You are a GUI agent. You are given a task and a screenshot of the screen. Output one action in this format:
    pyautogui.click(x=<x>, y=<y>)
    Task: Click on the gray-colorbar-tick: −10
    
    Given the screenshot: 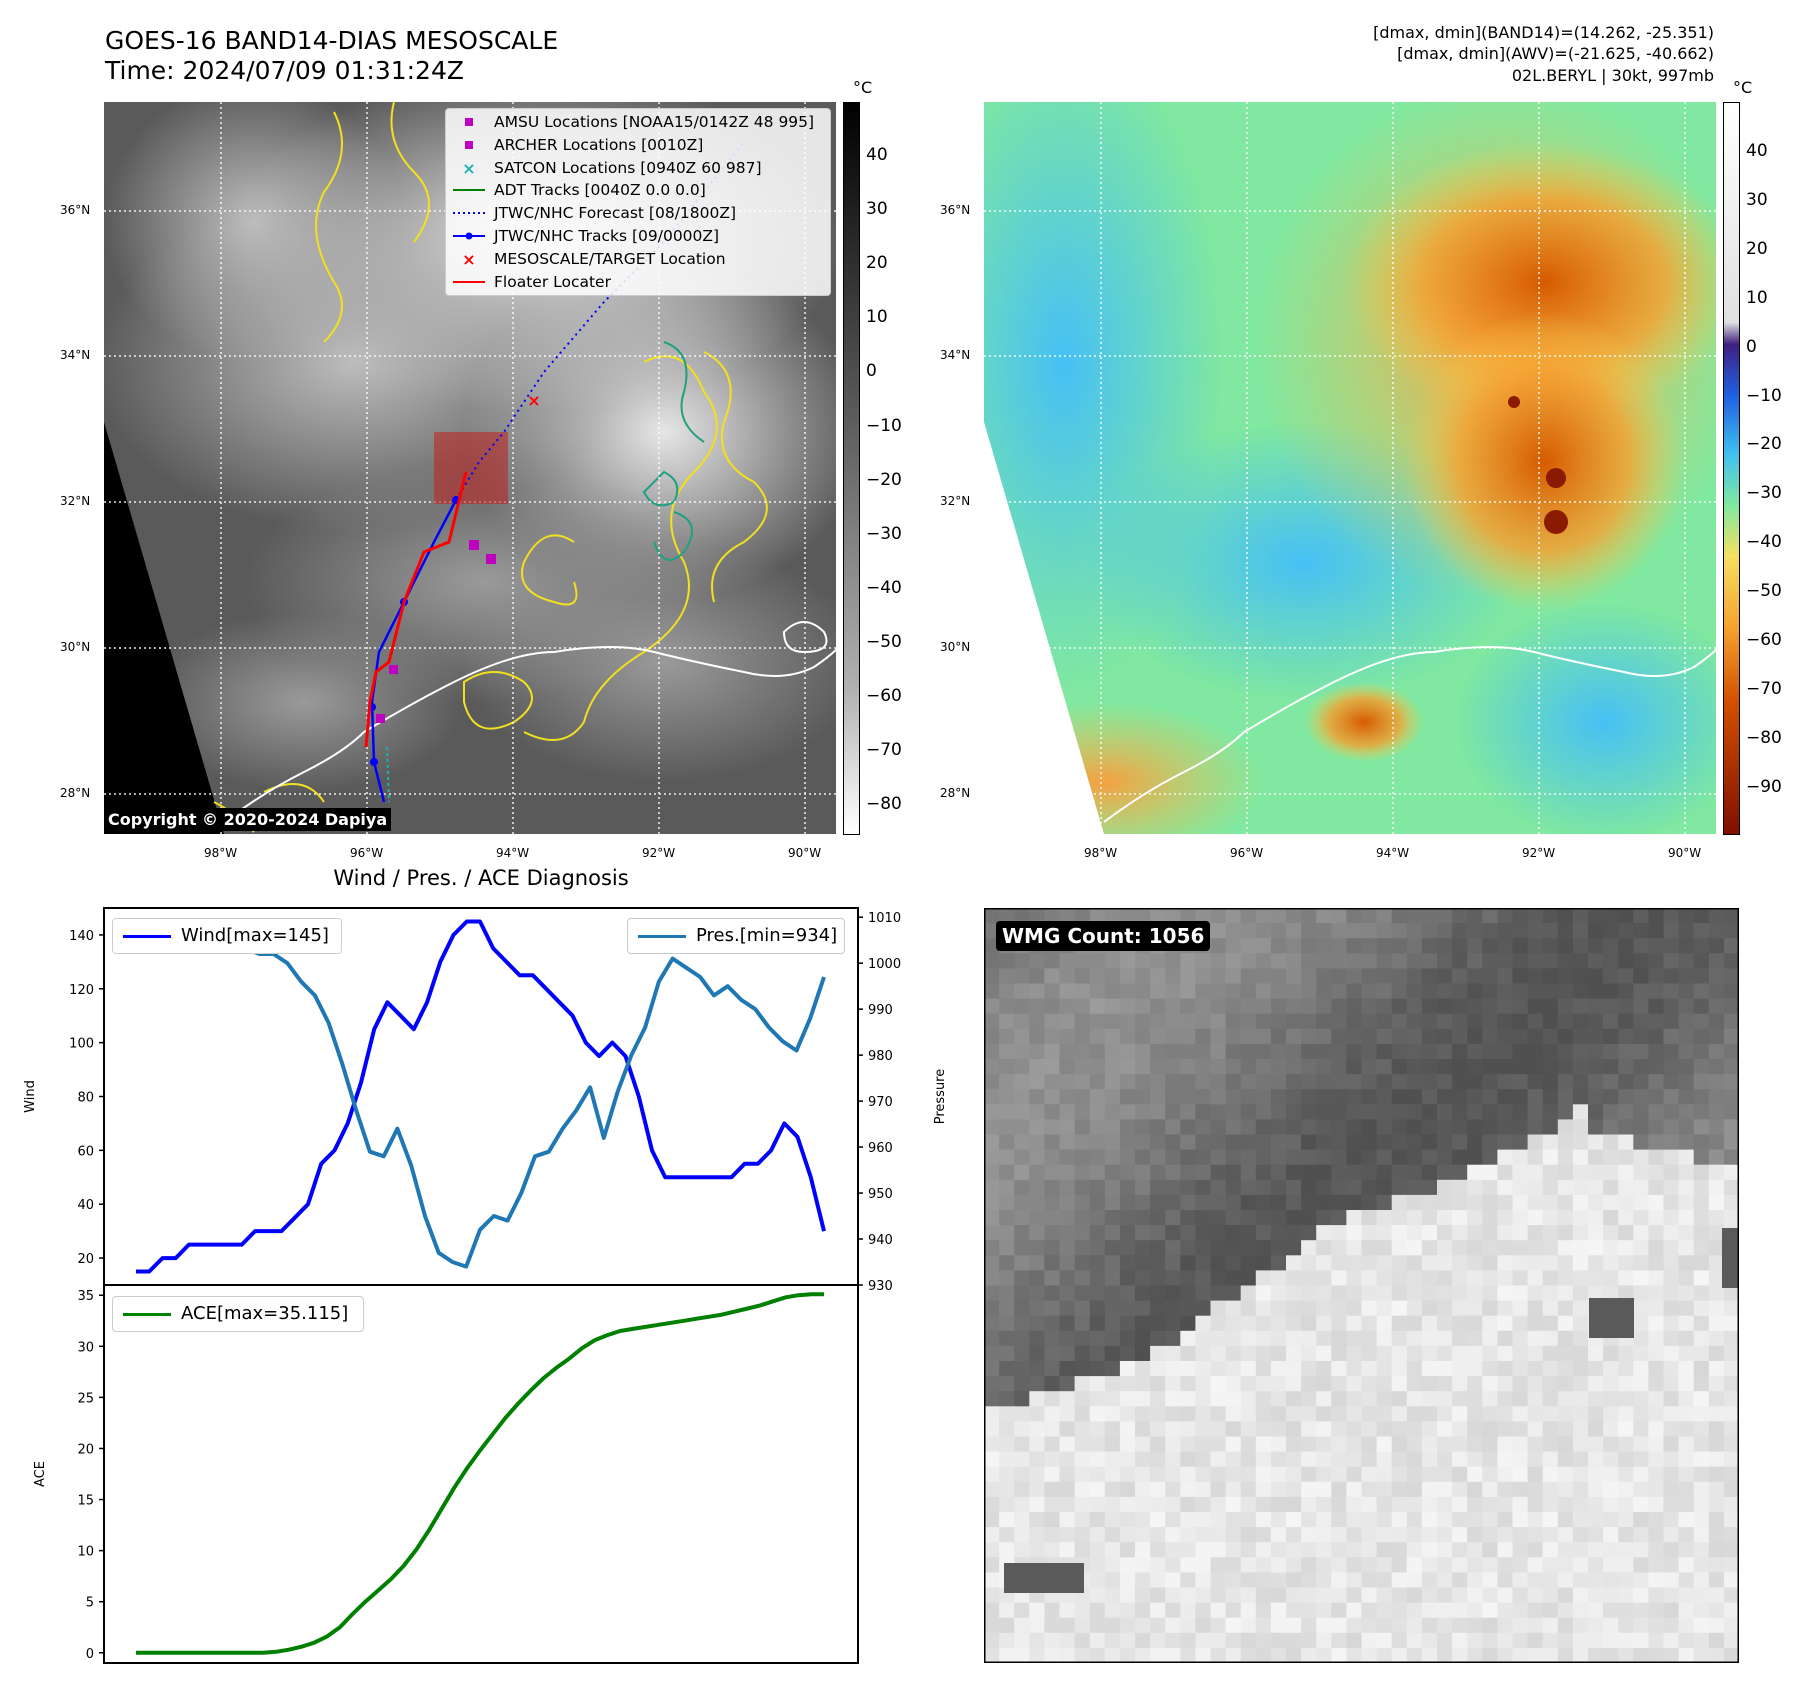 What is the action you would take?
    pyautogui.click(x=884, y=425)
    